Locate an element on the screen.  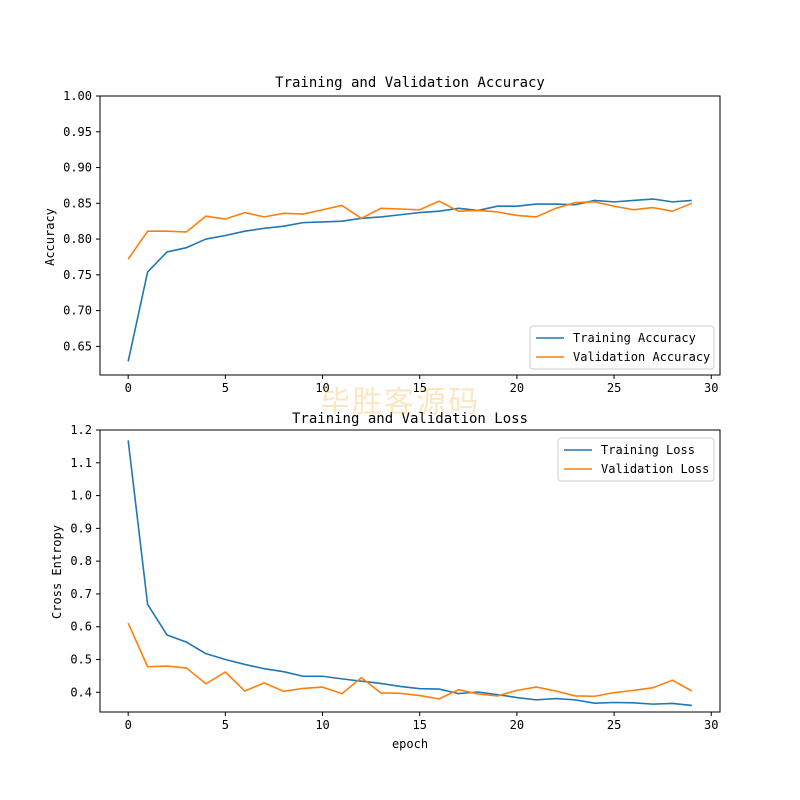
accuracy-legend-box is located at coordinates (622, 347).